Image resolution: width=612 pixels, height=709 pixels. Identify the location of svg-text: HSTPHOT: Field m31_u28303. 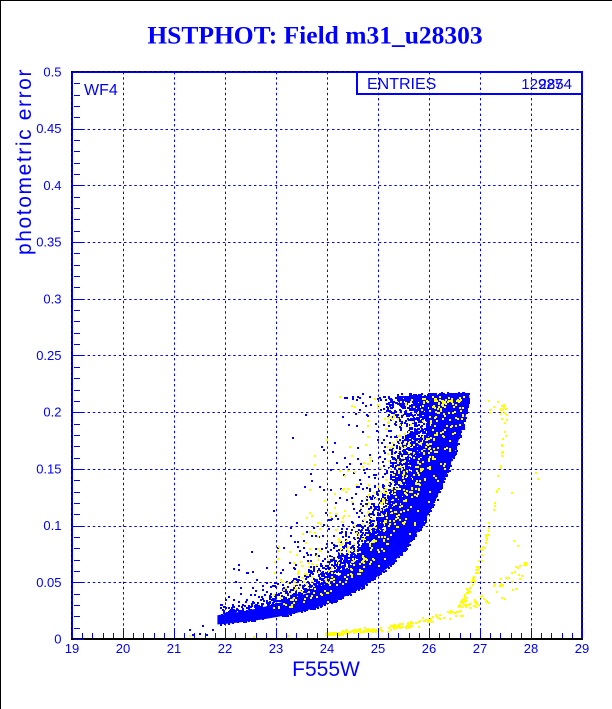
(314, 35).